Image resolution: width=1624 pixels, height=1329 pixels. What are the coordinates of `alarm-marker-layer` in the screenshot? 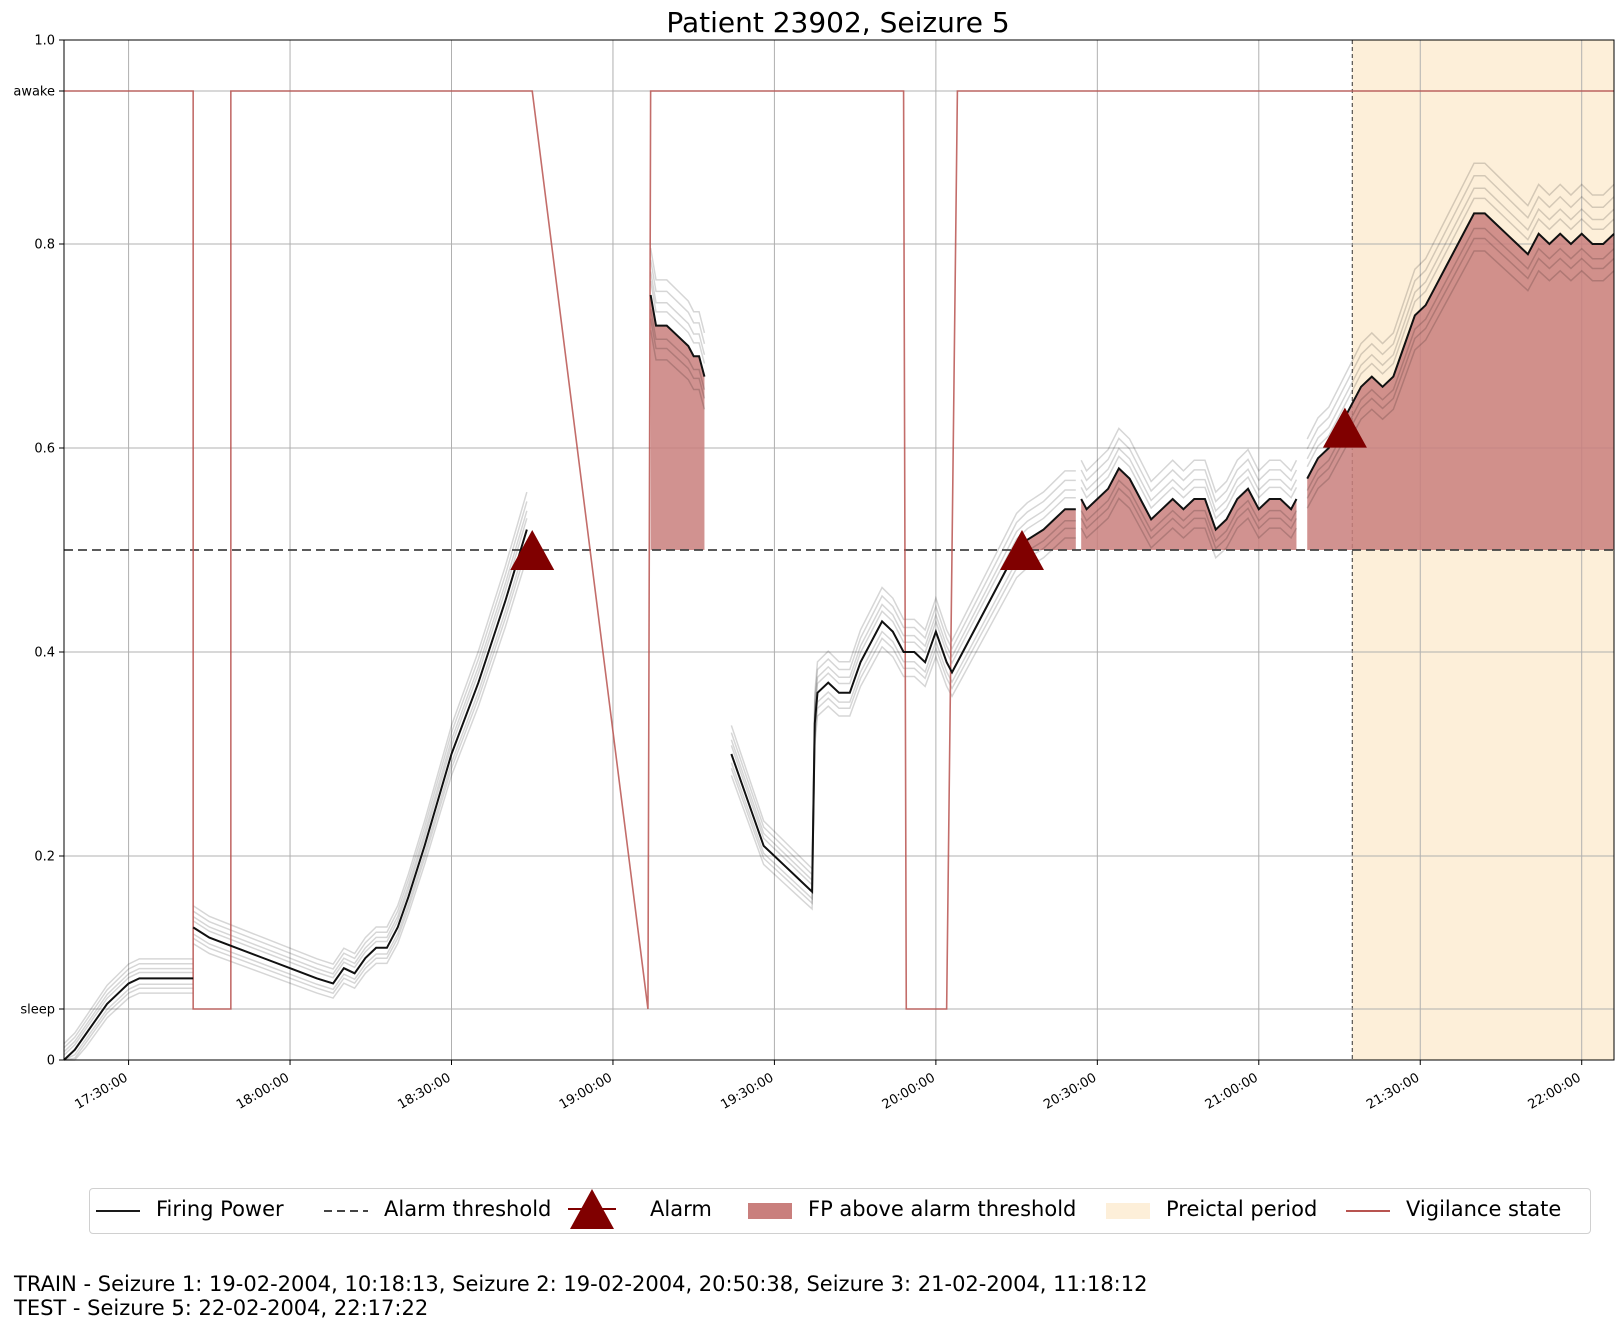 It's located at (938, 488).